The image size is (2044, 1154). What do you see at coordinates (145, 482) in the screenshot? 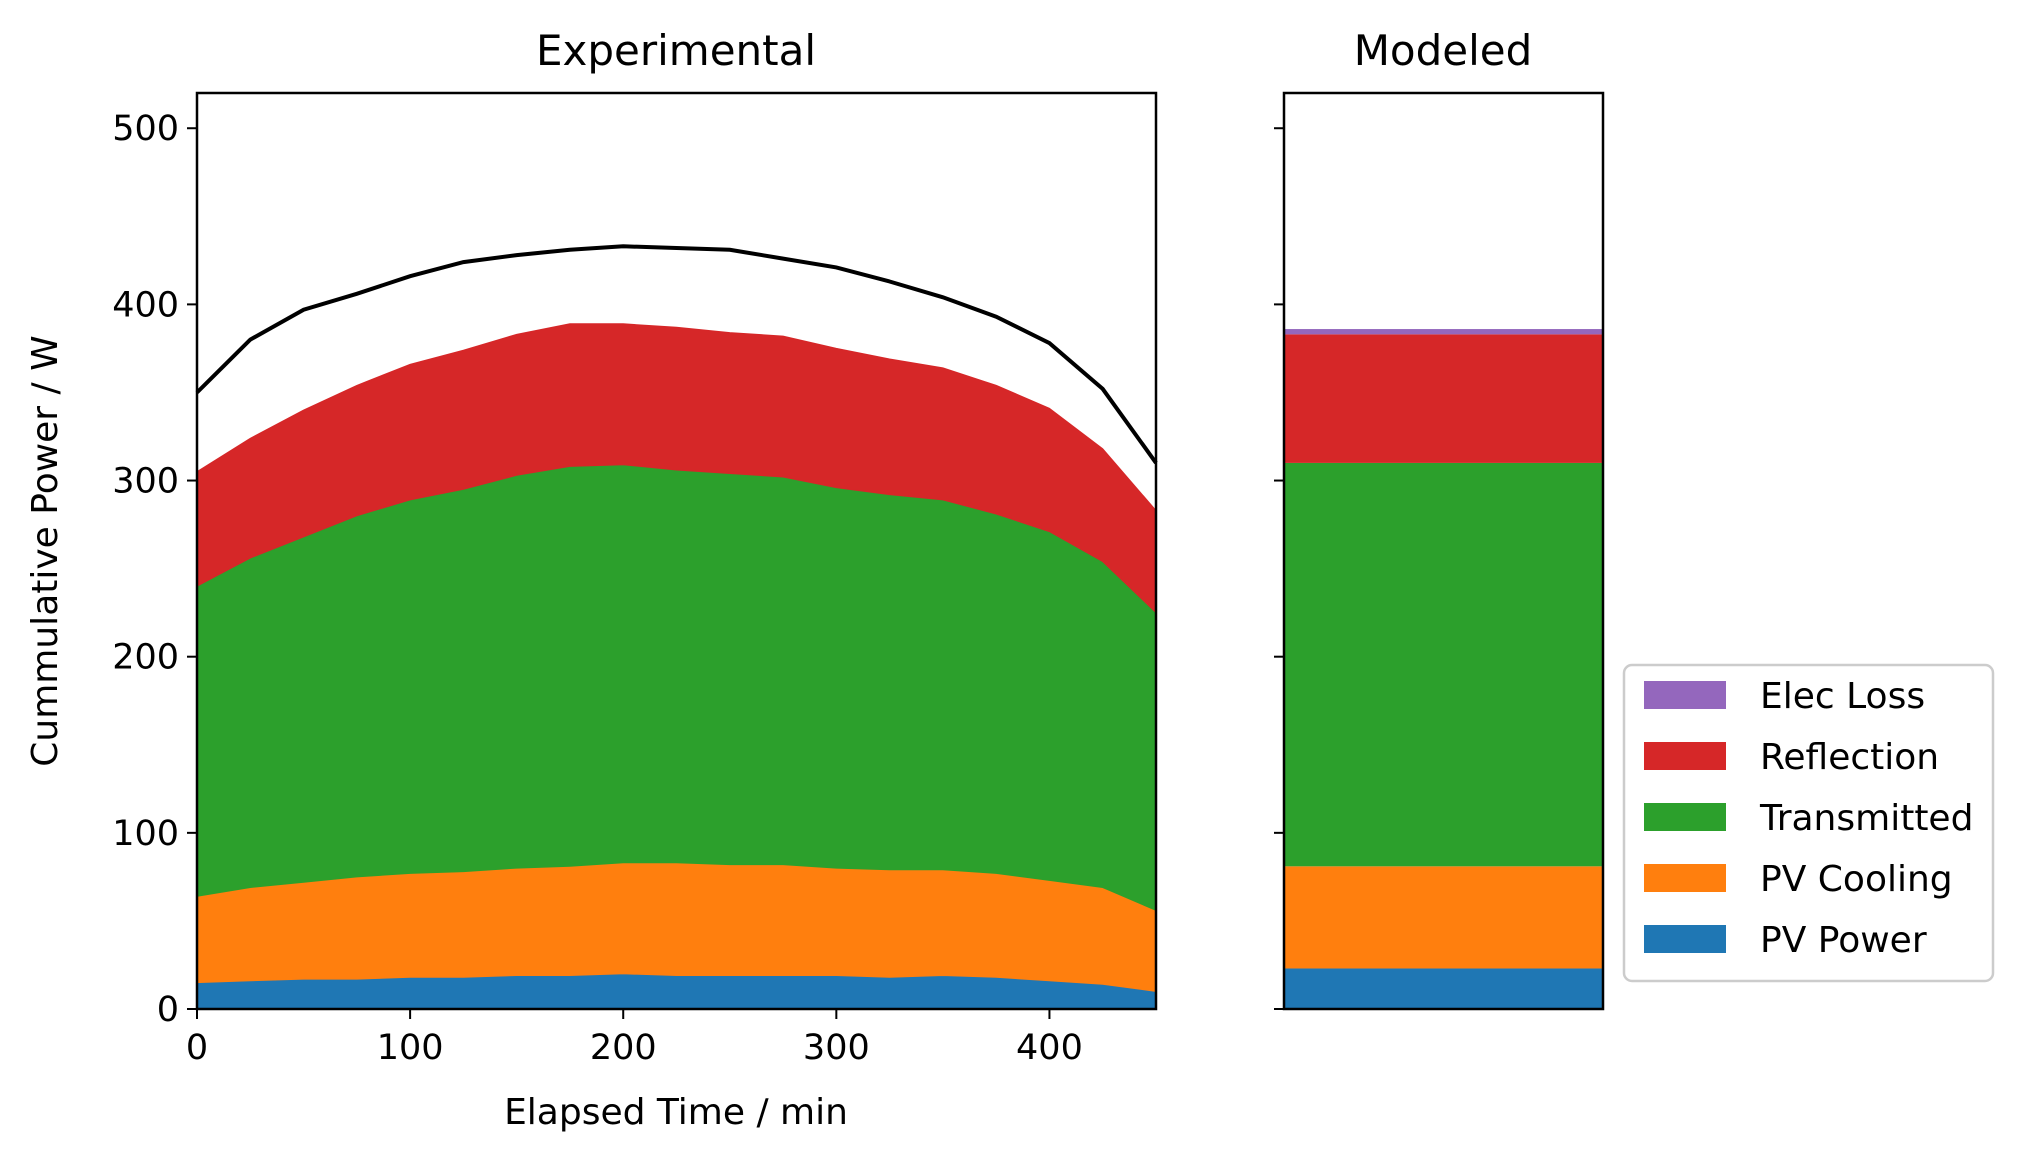
I see `y-tick-label: 300` at bounding box center [145, 482].